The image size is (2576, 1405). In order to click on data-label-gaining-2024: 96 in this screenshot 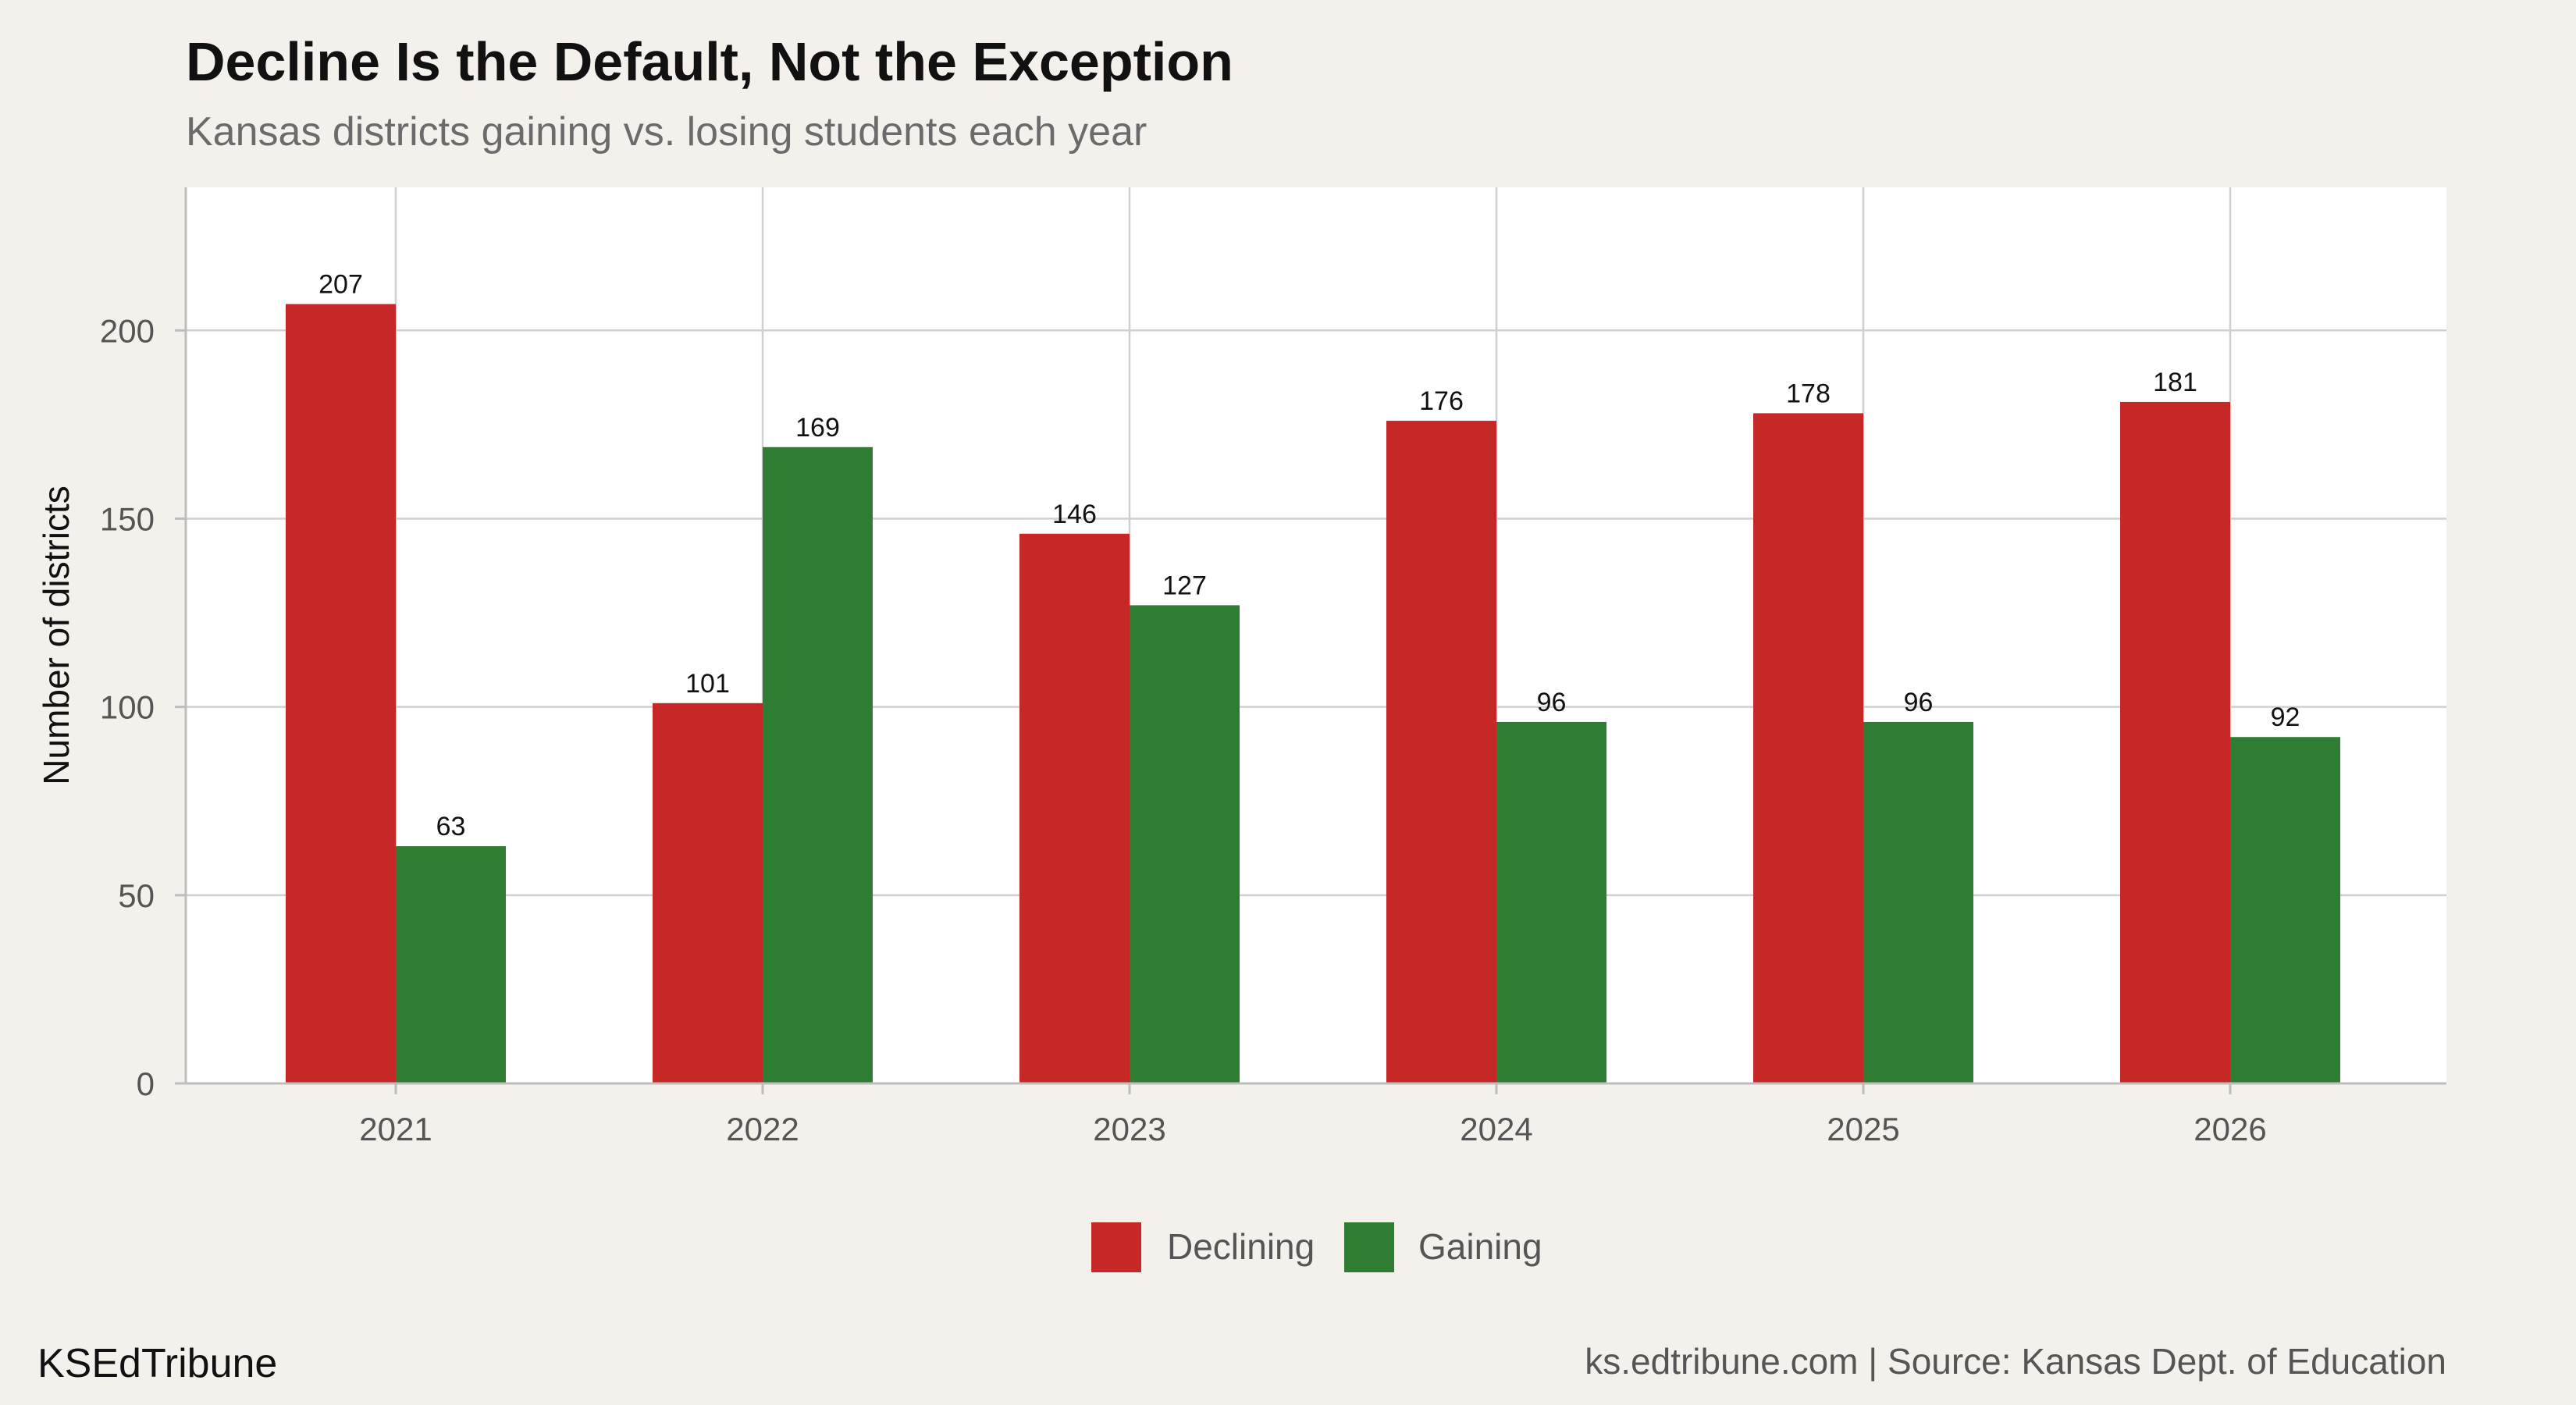, I will do `click(1552, 703)`.